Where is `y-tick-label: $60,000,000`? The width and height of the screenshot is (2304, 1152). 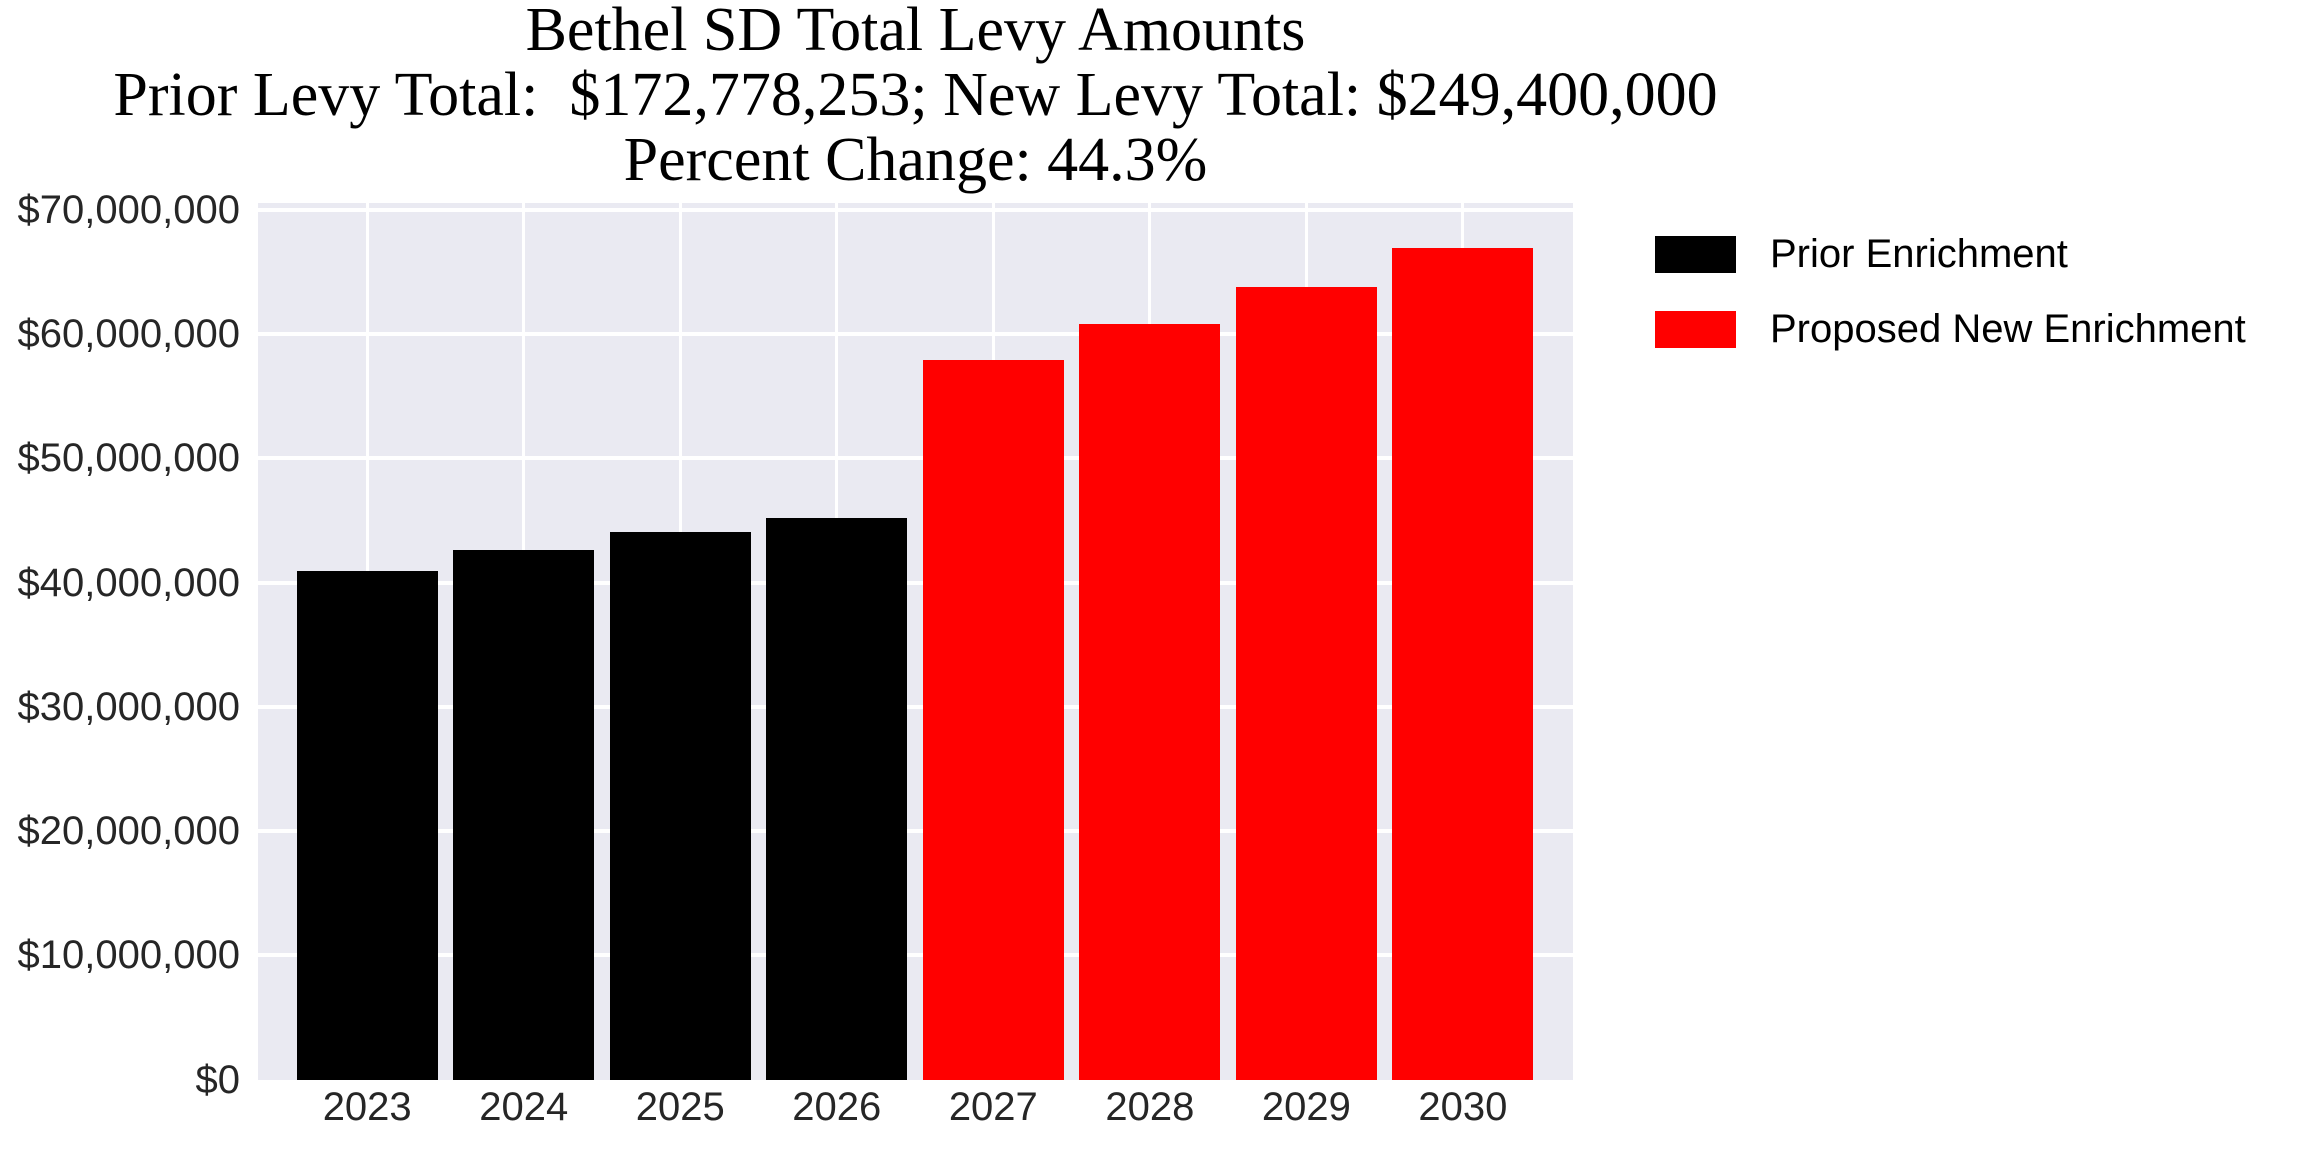
y-tick-label: $60,000,000 is located at coordinates (128, 334).